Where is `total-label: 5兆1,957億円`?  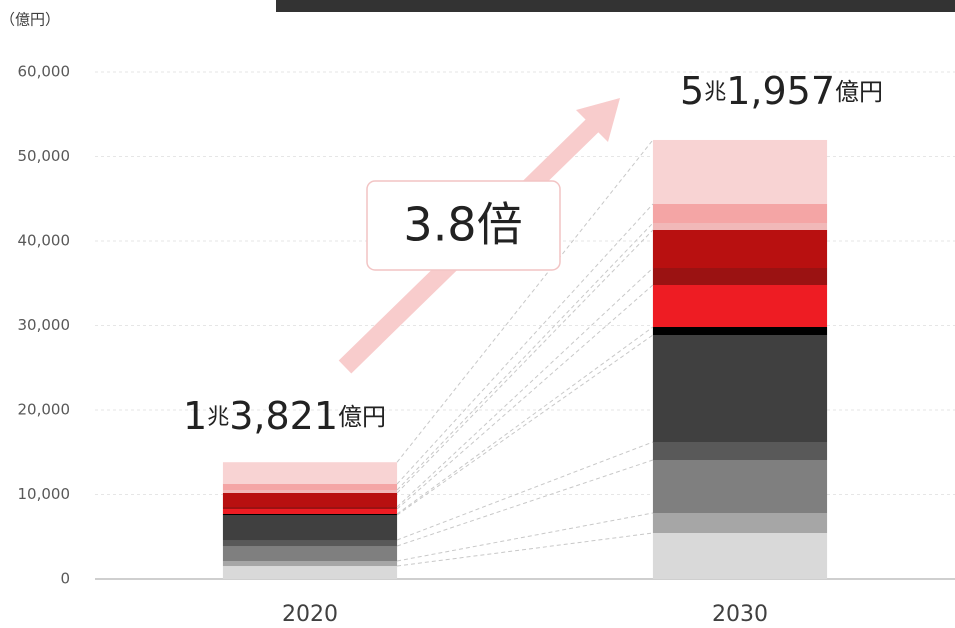 total-label: 5兆1,957億円 is located at coordinates (781, 91).